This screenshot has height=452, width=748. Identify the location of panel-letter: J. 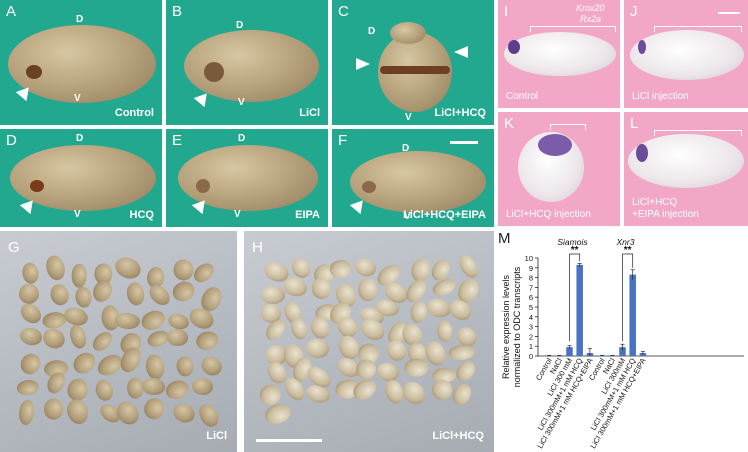
(634, 11).